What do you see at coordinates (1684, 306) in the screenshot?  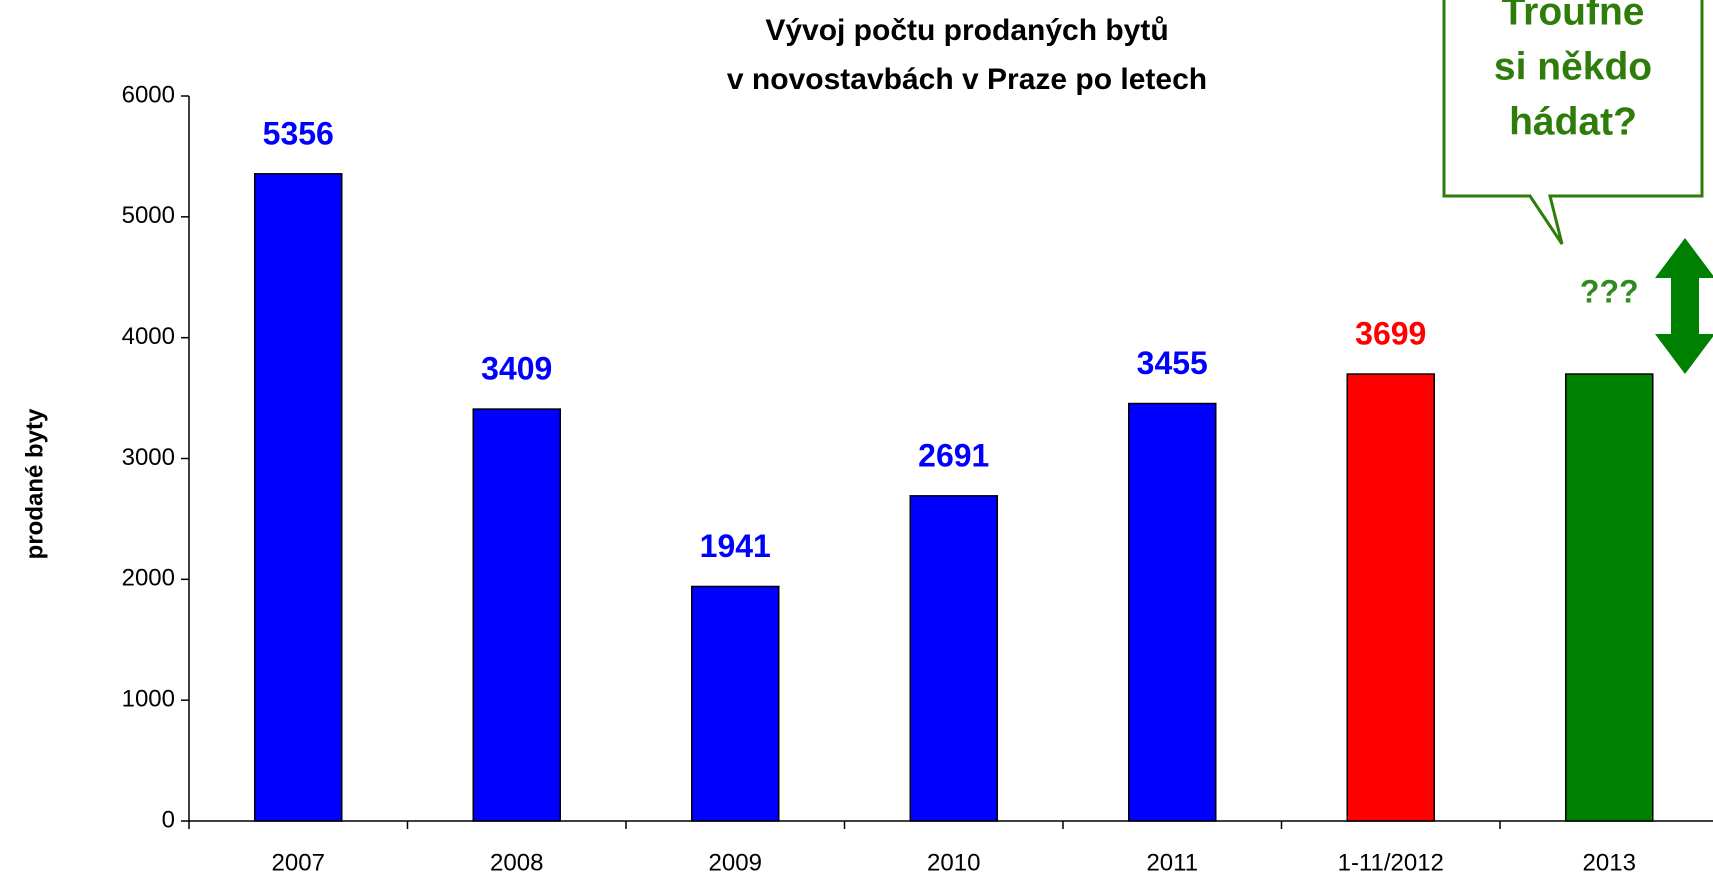 I see `double-arrow` at bounding box center [1684, 306].